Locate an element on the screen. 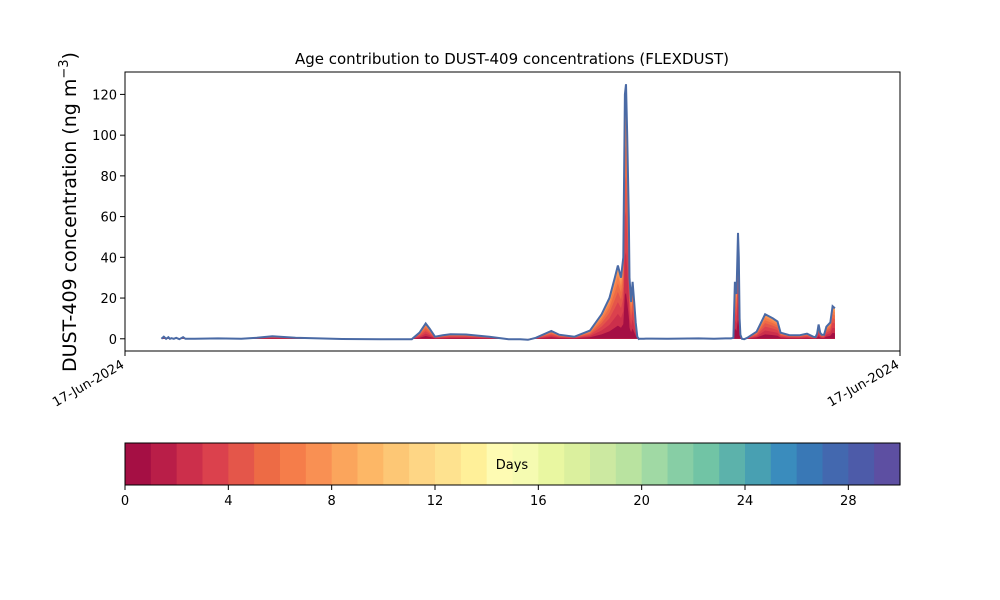 This screenshot has height=600, width=1000. y-tick-label: 80 is located at coordinates (108, 177).